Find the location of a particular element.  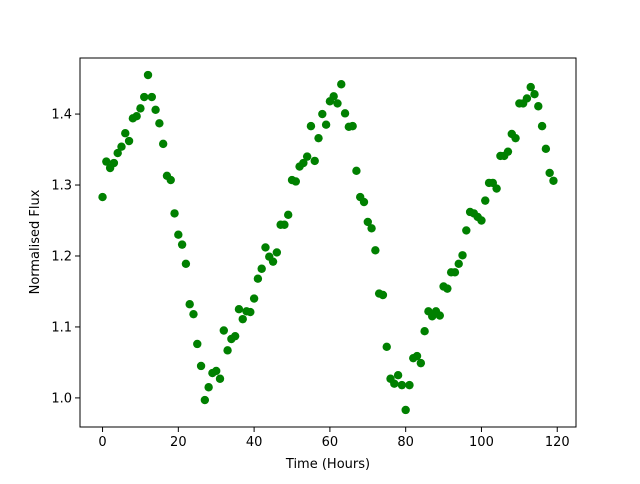

x-axis-label: Time (Hours) is located at coordinates (327, 464).